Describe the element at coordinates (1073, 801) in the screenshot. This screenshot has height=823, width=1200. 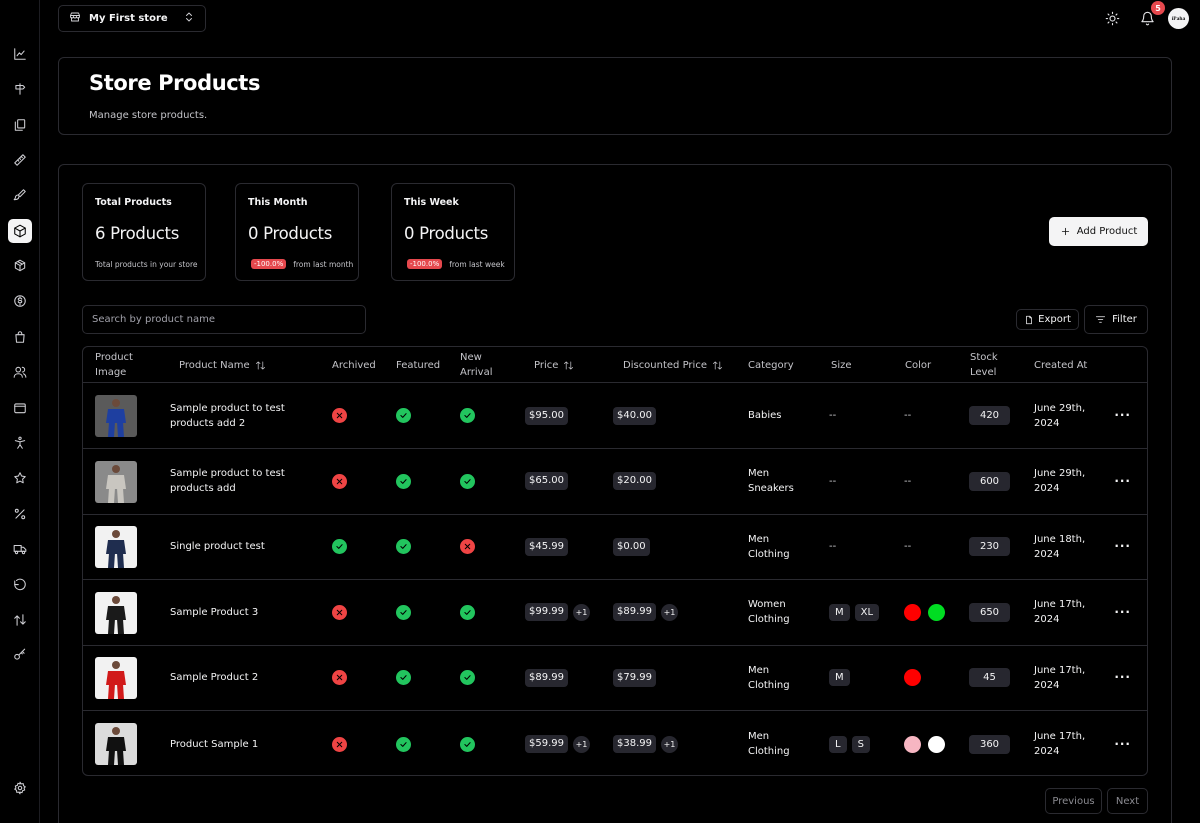
I see `previous-page-button: Previous` at that location.